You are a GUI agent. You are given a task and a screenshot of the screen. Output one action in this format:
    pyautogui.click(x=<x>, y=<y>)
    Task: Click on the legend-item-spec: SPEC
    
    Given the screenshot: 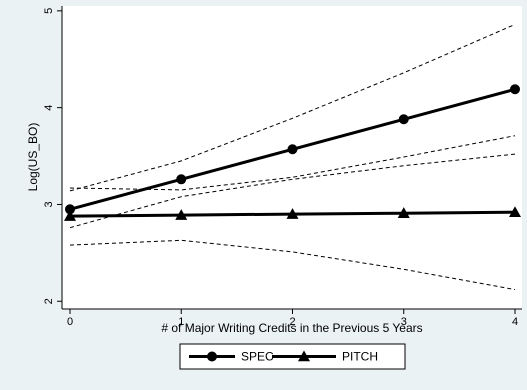 What is the action you would take?
    pyautogui.click(x=231, y=357)
    